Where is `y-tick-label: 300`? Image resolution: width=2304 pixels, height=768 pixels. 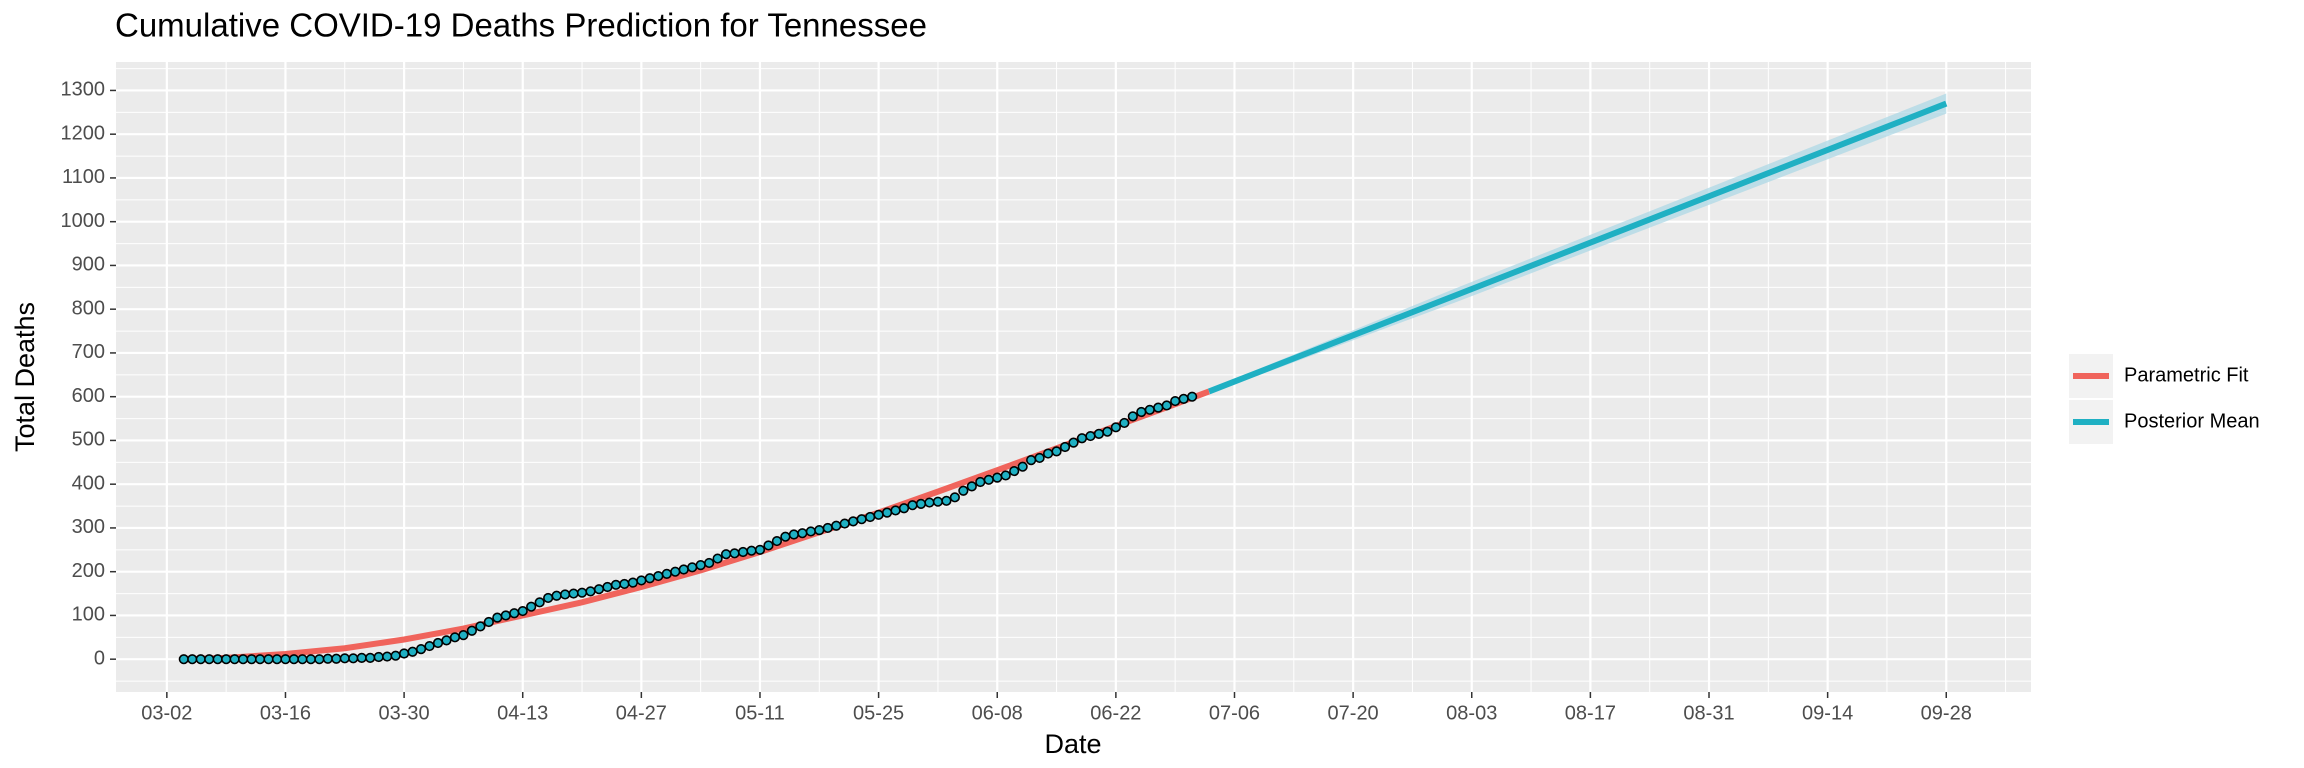
y-tick-label: 300 is located at coordinates (88, 527).